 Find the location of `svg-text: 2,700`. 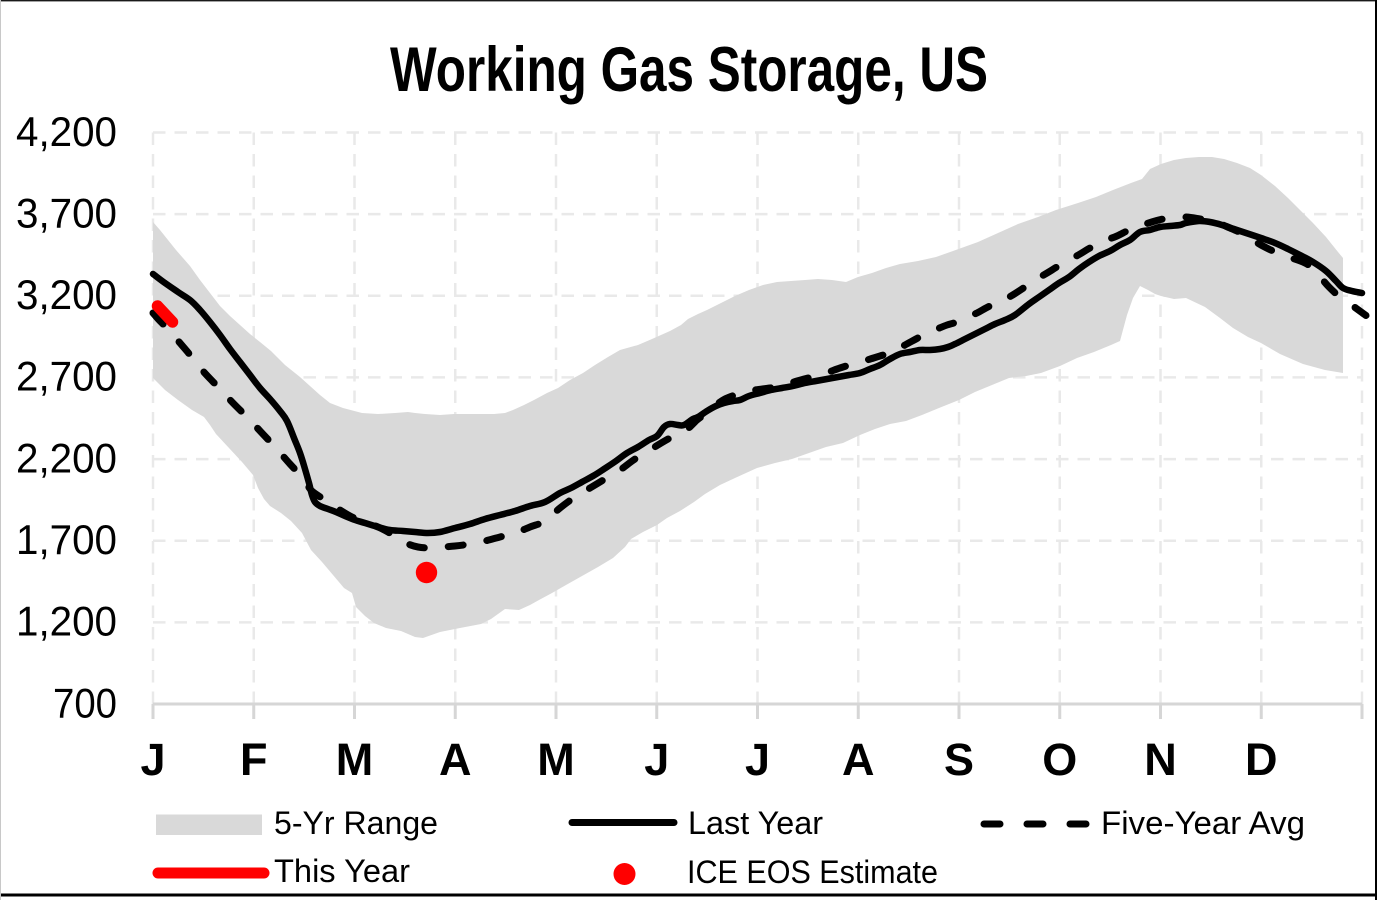

svg-text: 2,700 is located at coordinates (66, 376).